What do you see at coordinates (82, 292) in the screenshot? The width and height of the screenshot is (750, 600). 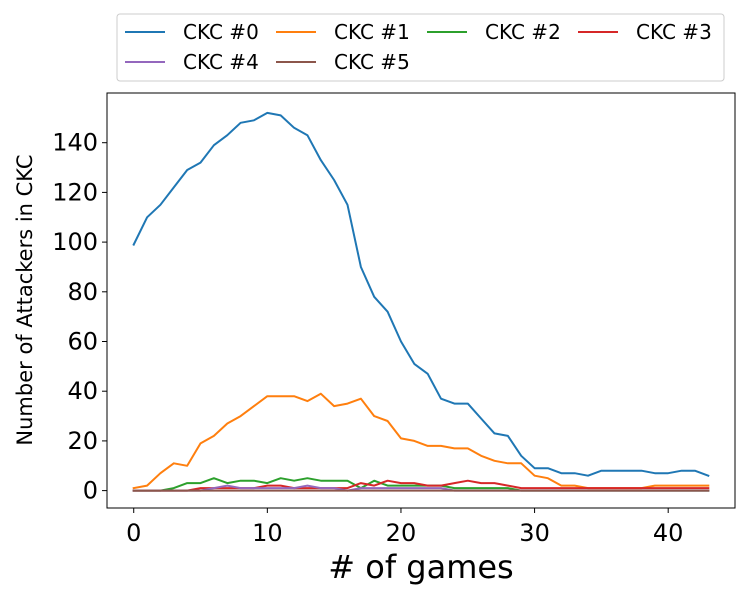 I see `y-tick-label: 80` at bounding box center [82, 292].